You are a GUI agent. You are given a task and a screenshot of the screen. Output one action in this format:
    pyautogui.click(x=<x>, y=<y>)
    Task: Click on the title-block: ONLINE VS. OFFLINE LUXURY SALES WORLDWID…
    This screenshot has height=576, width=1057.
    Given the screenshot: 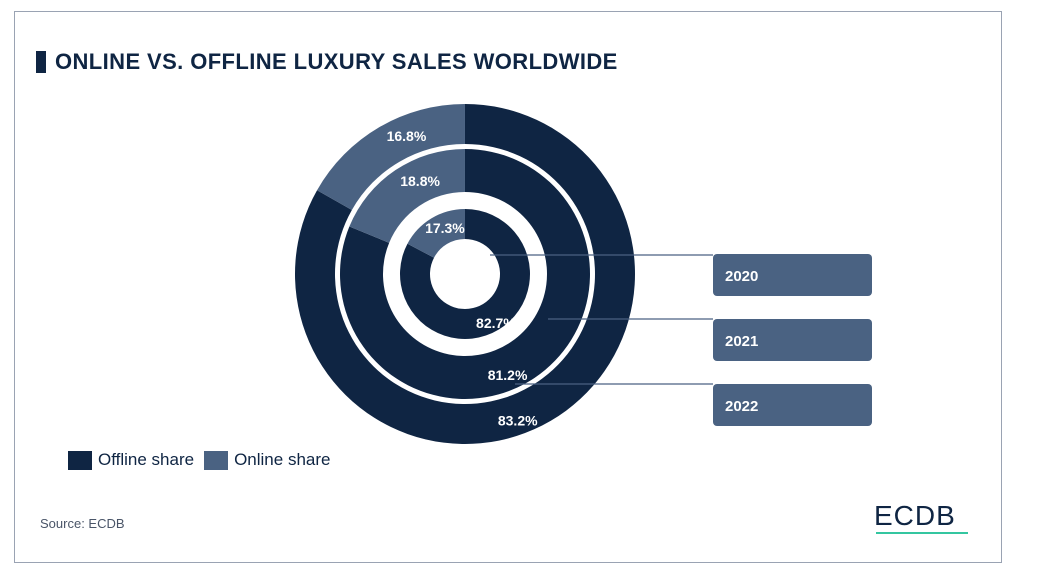 What is the action you would take?
    pyautogui.click(x=327, y=62)
    